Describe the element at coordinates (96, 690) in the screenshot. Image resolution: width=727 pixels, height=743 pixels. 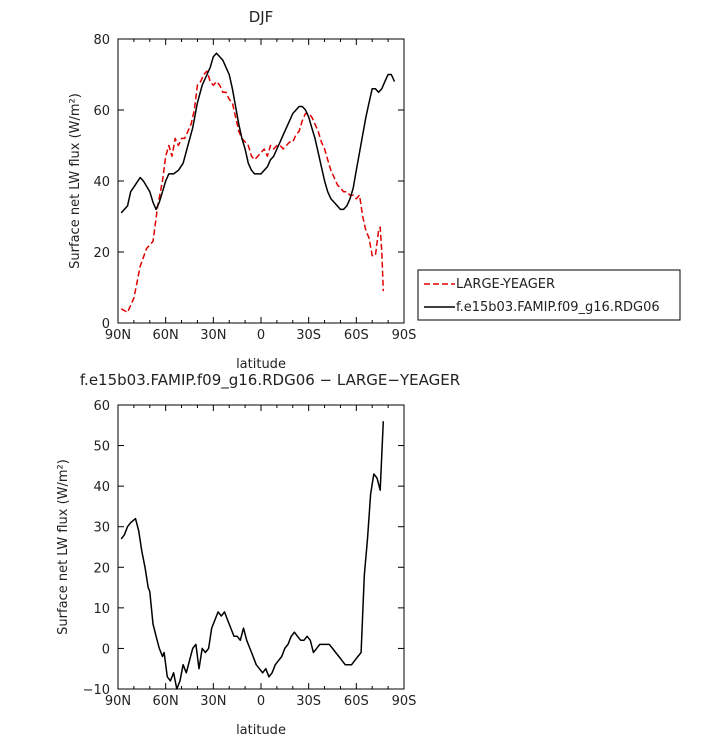
I see `y-tick-label: −10` at that location.